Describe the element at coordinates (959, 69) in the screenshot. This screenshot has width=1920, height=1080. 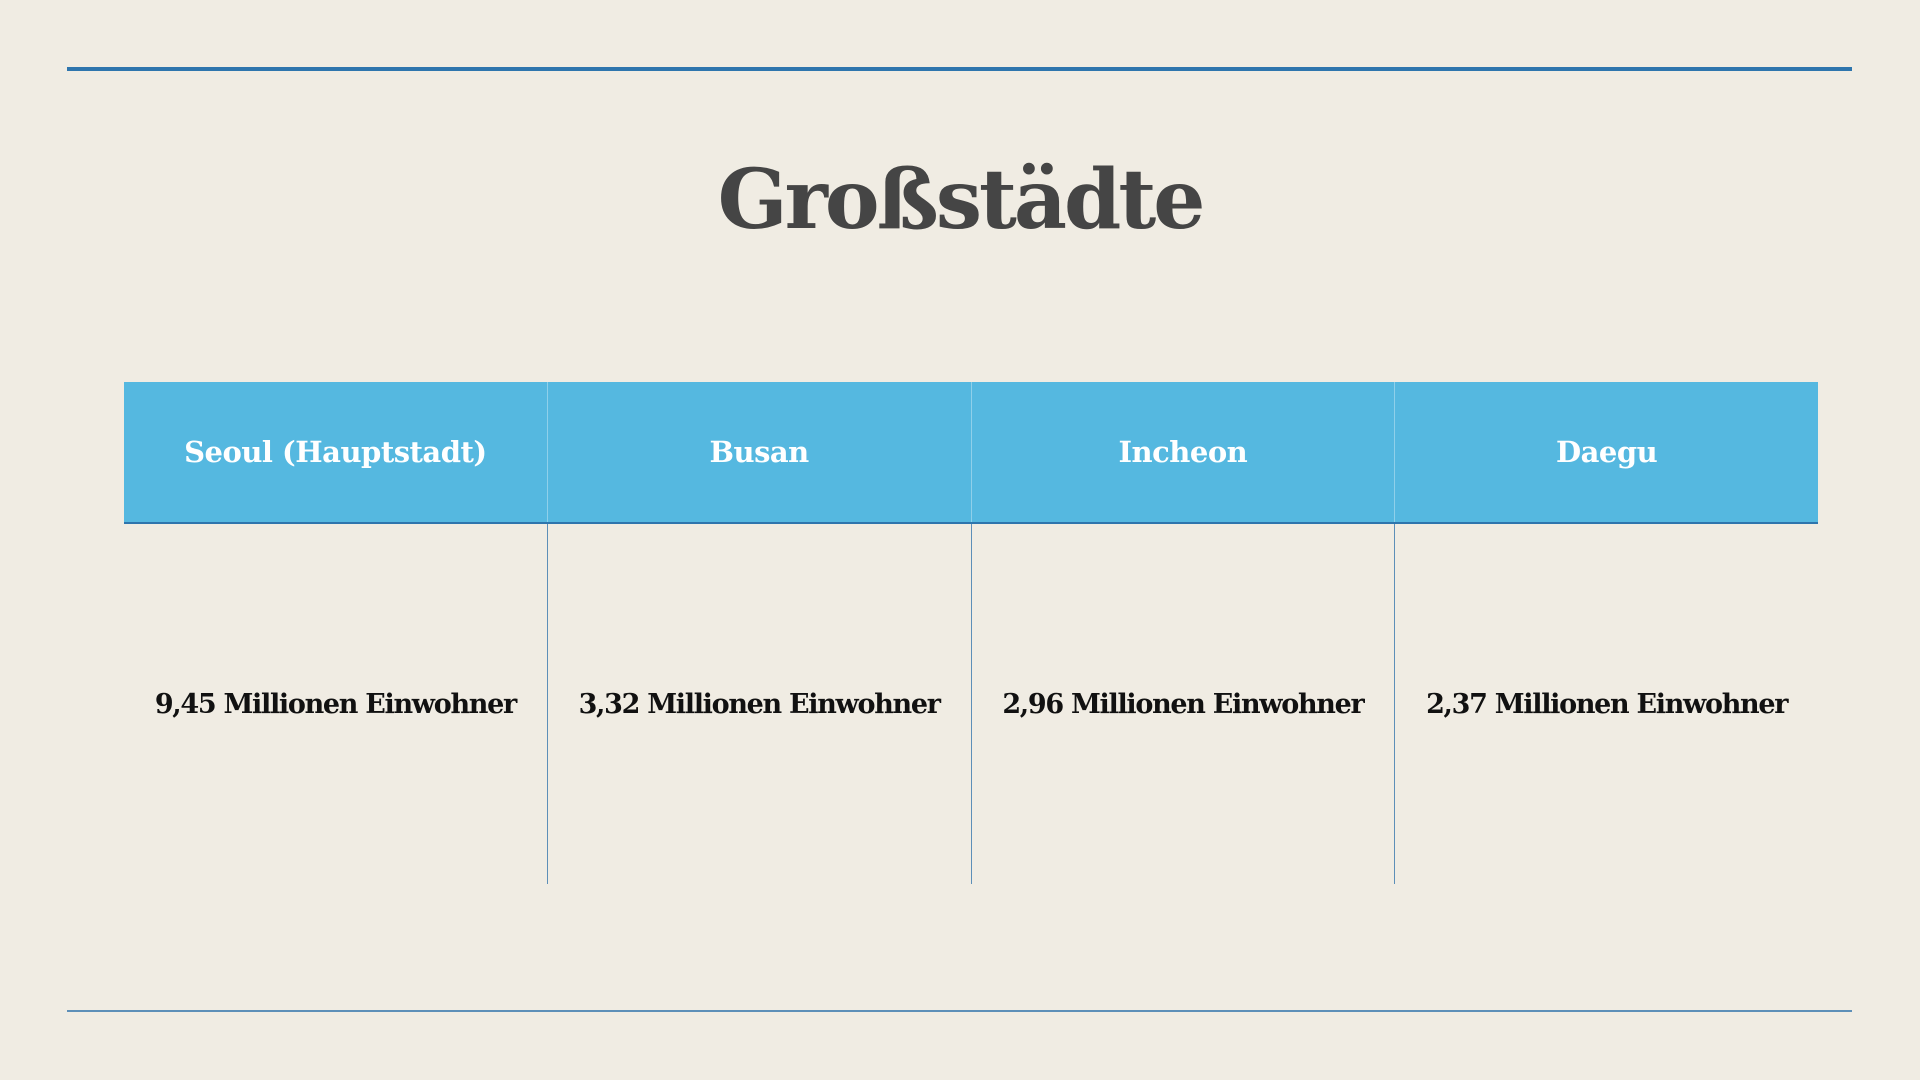
I see `top-divider-line` at that location.